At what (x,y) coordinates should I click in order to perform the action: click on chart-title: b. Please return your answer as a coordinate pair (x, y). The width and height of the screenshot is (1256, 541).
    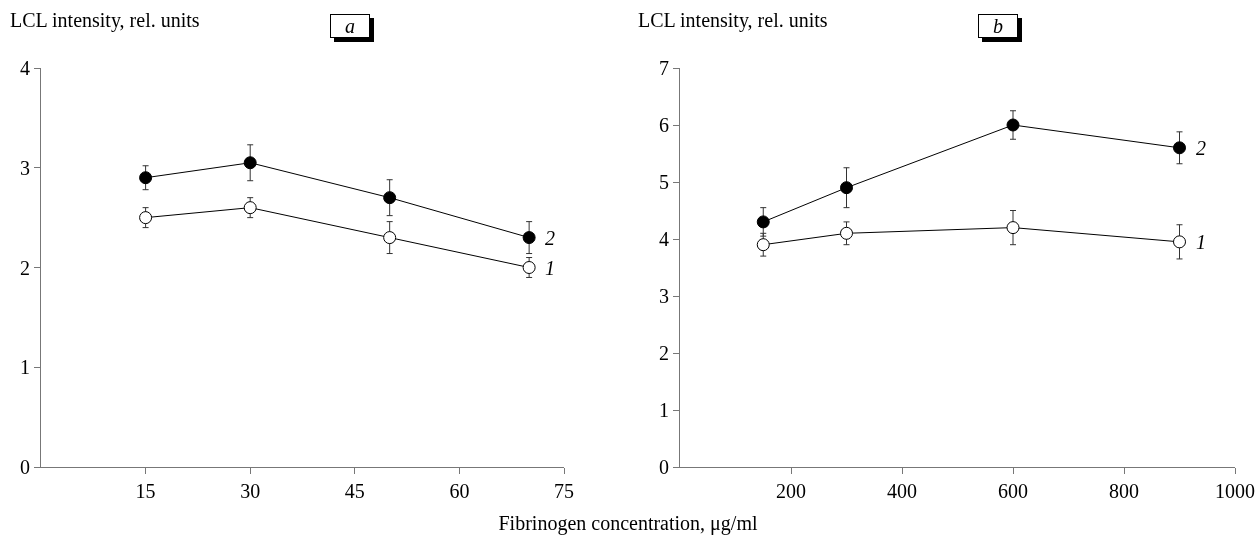
    Looking at the image, I should click on (998, 26).